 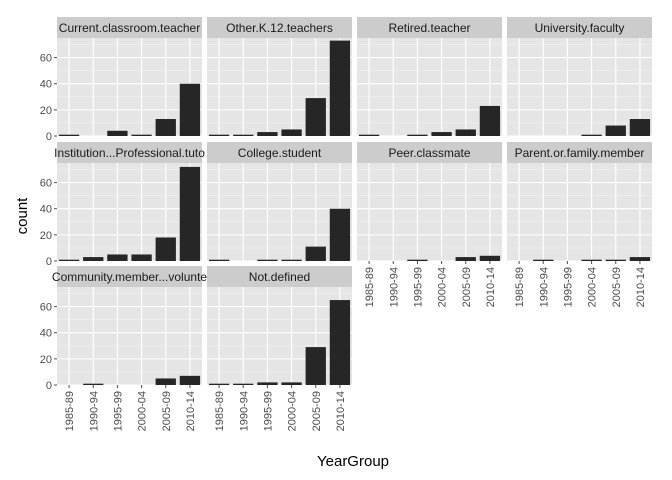 I want to click on facet-panel: Retired.teacher, so click(x=429, y=77).